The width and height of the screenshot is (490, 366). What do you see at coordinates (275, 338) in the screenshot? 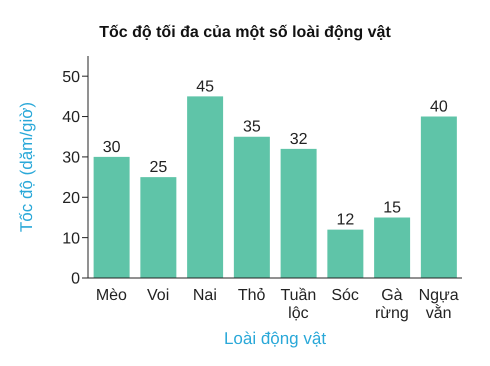
I see `x-axis-title: Loài động vật` at bounding box center [275, 338].